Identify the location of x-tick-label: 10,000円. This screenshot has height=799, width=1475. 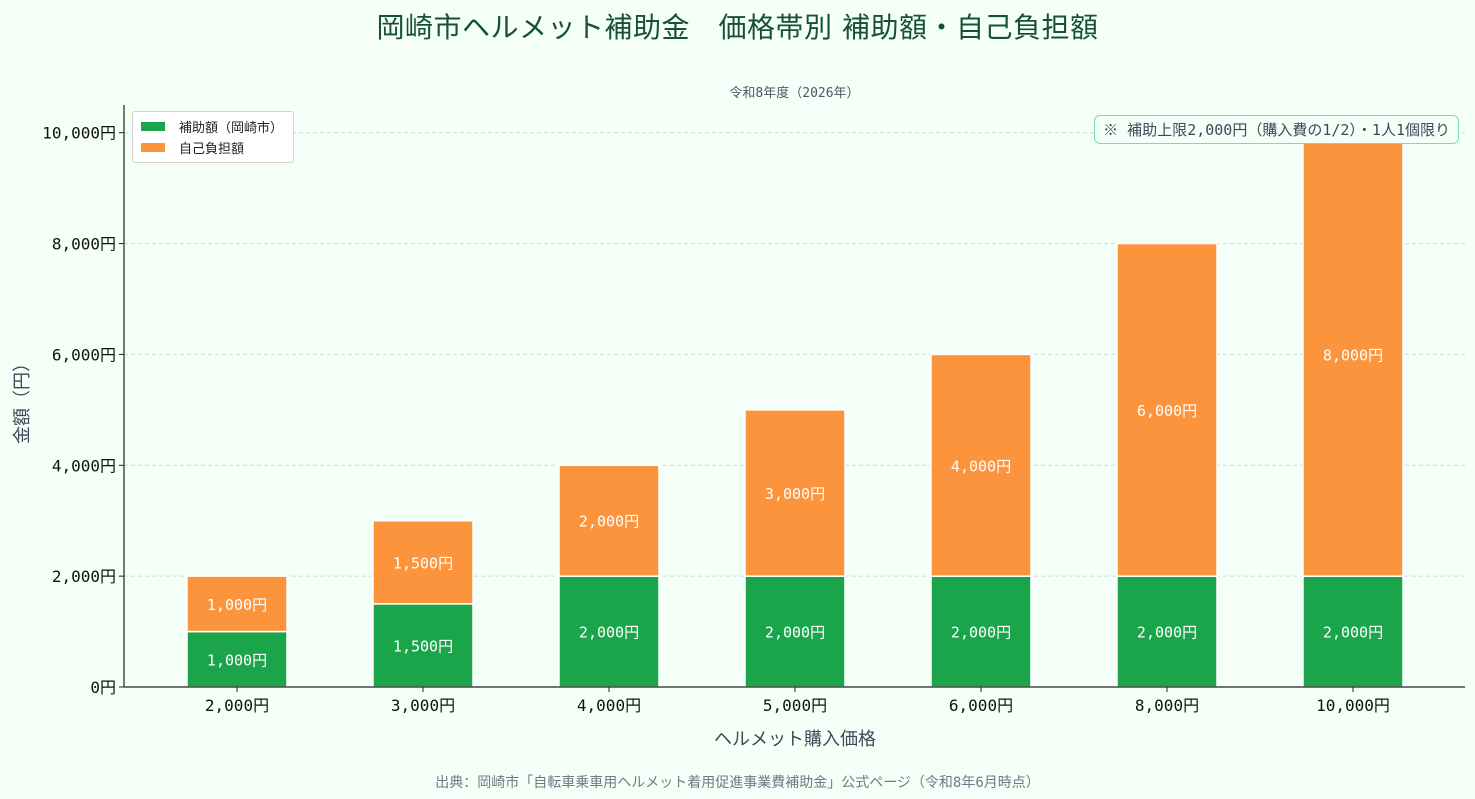
(1353, 705).